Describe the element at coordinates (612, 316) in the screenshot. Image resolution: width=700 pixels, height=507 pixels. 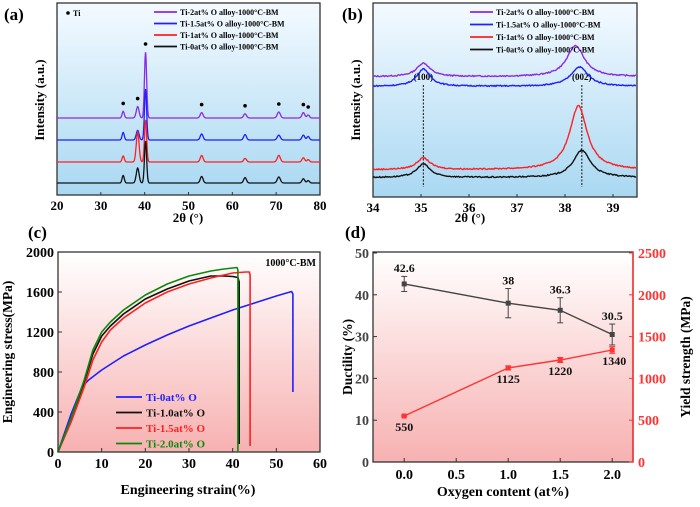
I see `data-label: 30.5` at that location.